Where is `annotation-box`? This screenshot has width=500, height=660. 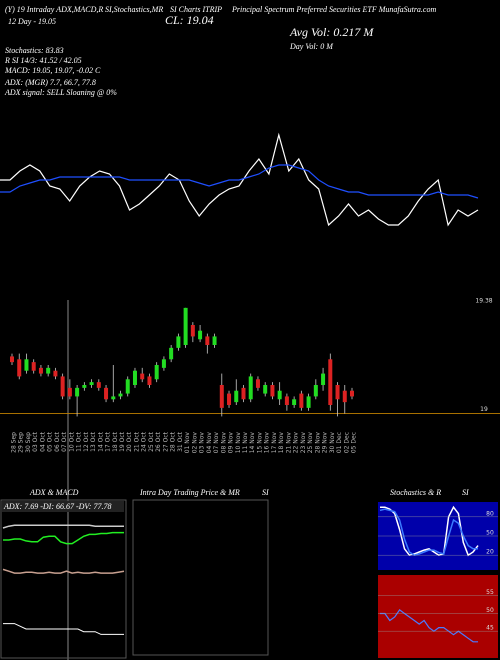
annotation-box is located at coordinates (63, 506).